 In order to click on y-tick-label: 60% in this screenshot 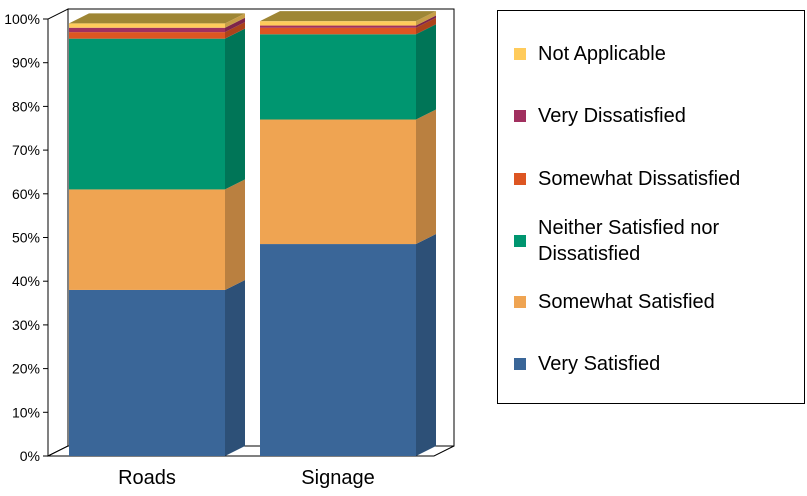, I will do `click(26, 194)`.